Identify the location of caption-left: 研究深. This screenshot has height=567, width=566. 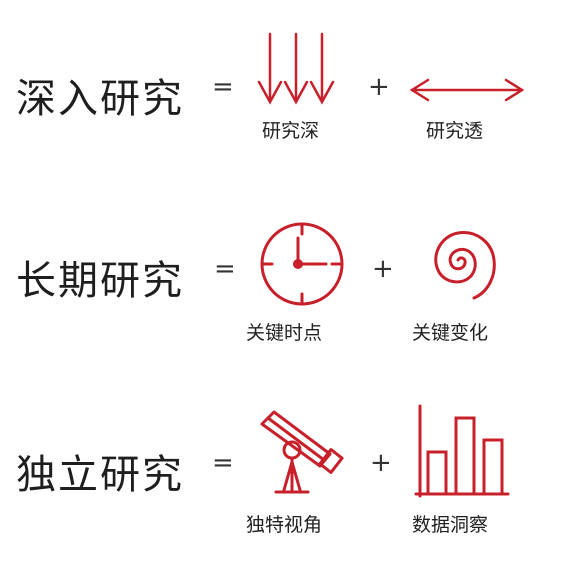
(291, 131).